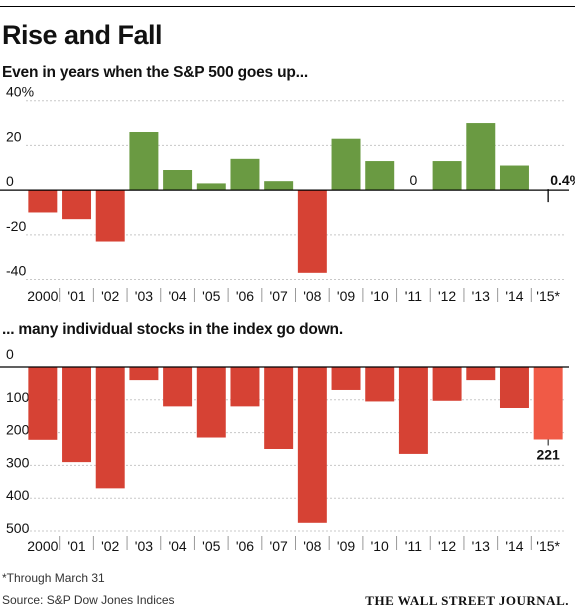 This screenshot has width=575, height=612. What do you see at coordinates (20, 92) in the screenshot?
I see `y-tick-label: 40%` at bounding box center [20, 92].